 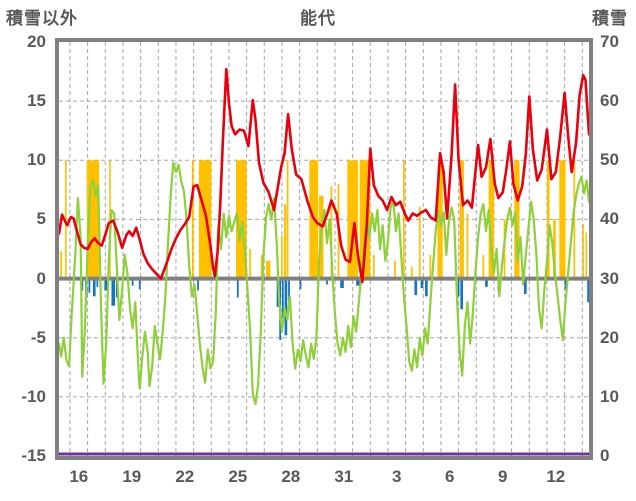 What do you see at coordinates (41, 219) in the screenshot?
I see `left-axis-tick-label: 5` at bounding box center [41, 219].